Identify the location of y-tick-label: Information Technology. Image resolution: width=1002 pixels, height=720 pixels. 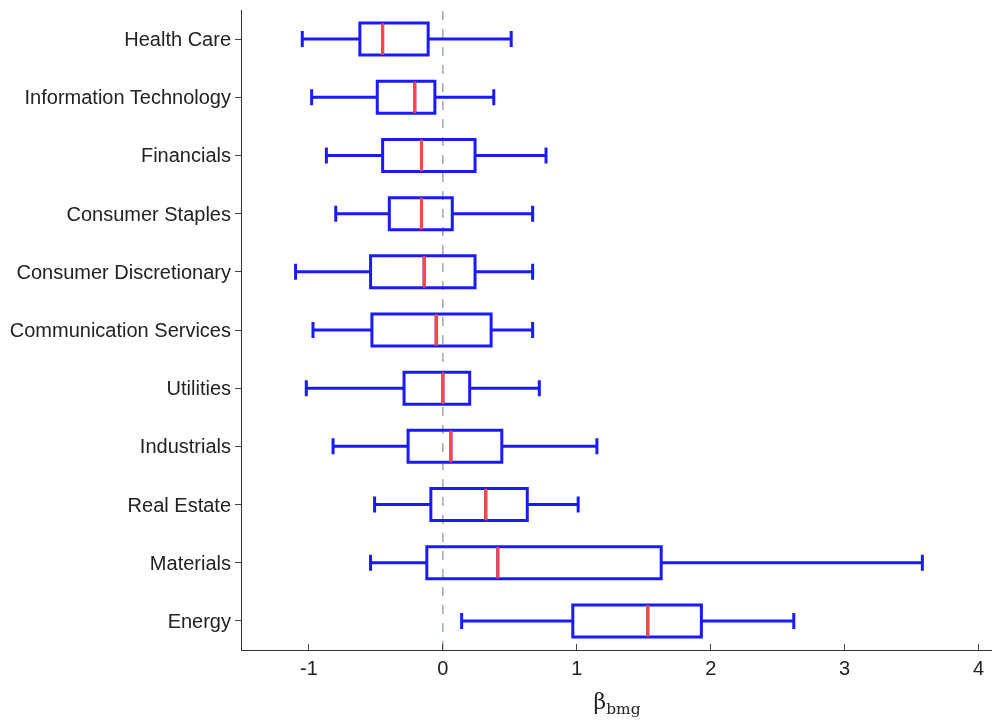
(127, 97).